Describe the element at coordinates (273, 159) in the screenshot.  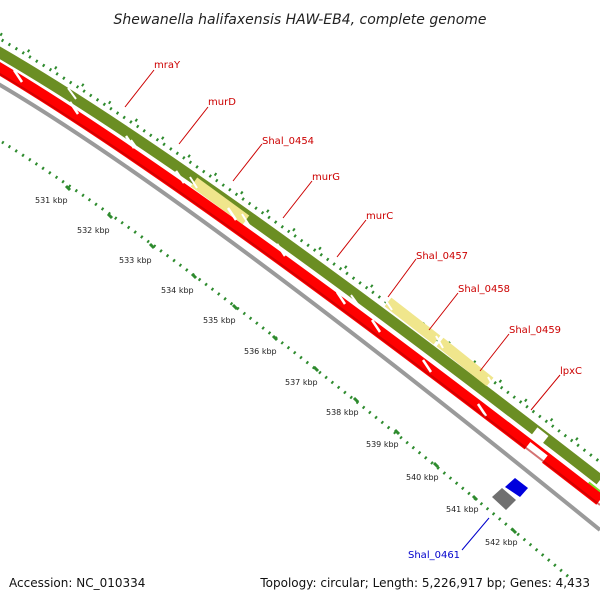
I see `gene-label-shal-0454: Shal_0454` at that location.